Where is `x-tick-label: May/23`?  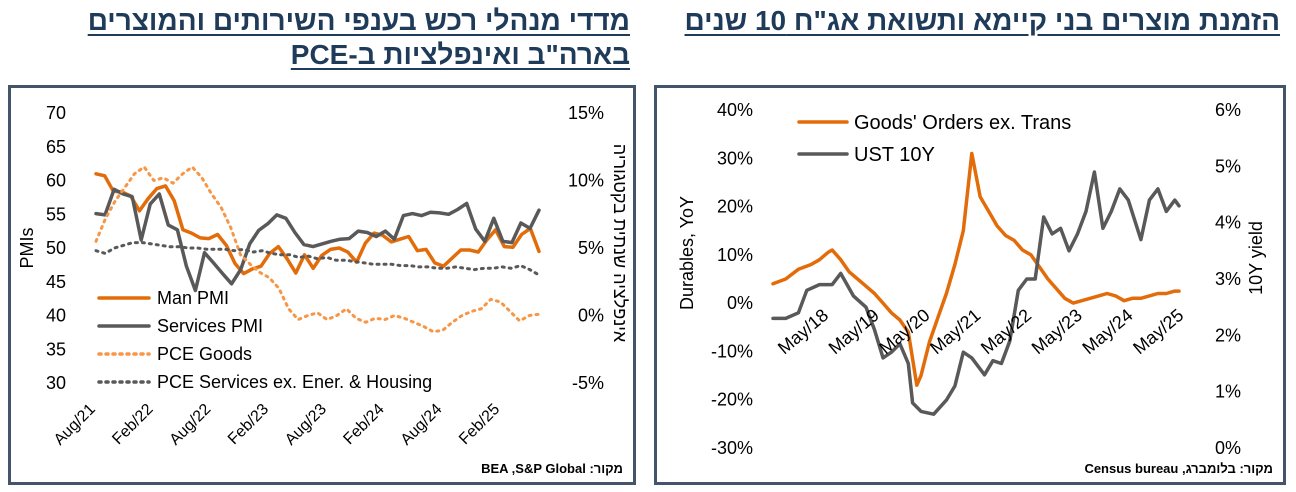 x-tick-label: May/23 is located at coordinates (1057, 331).